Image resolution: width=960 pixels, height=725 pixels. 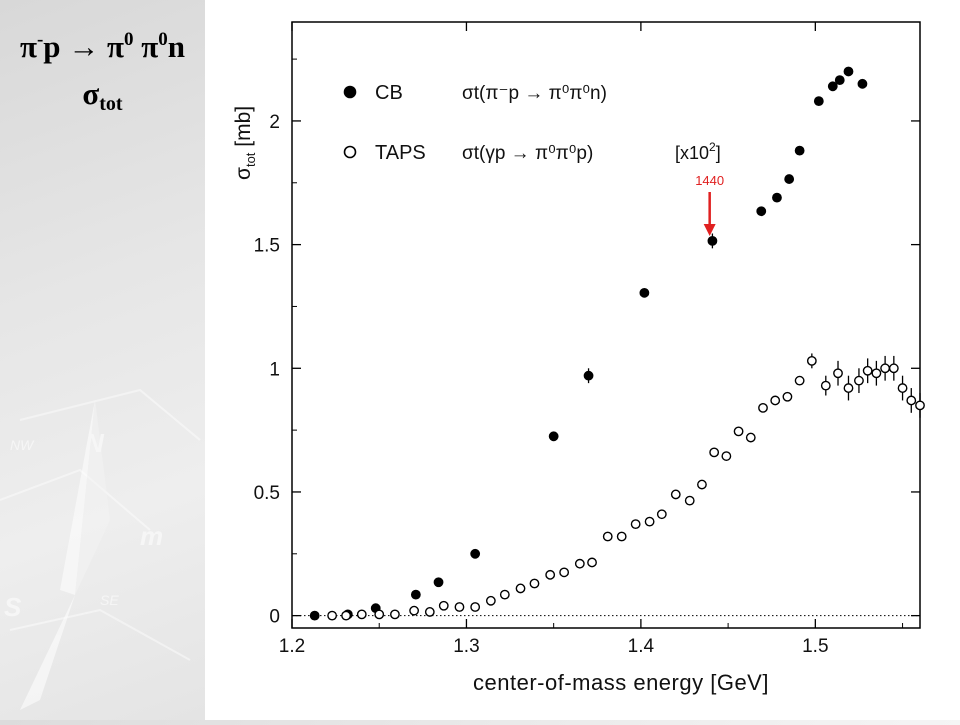 I want to click on x-tick-label: 1.3, so click(x=466, y=646).